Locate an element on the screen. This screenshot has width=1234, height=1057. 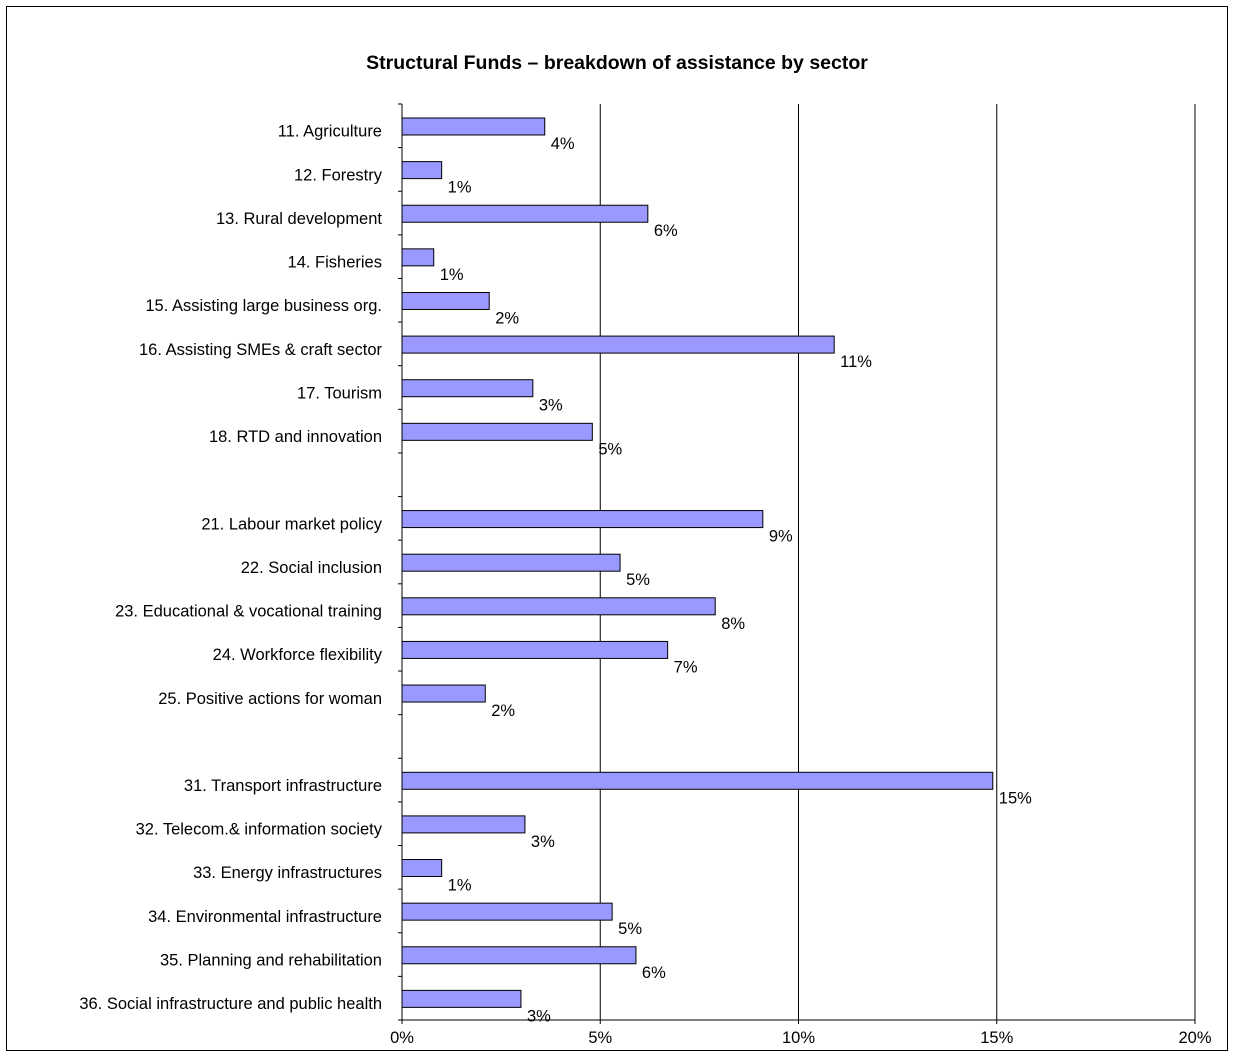
data-label: 11% is located at coordinates (856, 362).